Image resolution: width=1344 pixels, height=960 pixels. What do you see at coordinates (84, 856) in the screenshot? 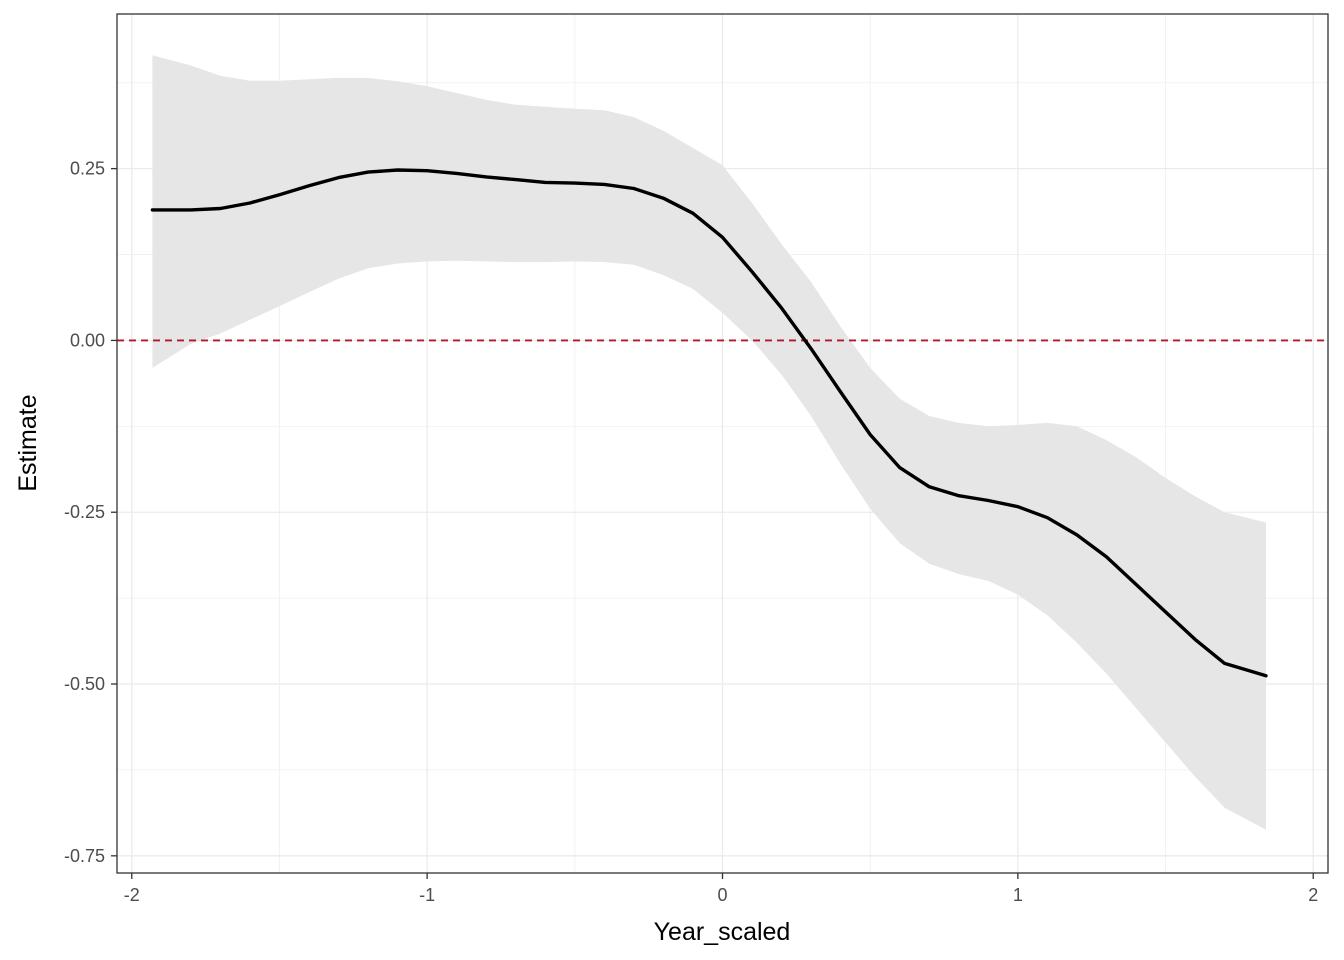
I see `y-tick-label: -0.75` at bounding box center [84, 856].